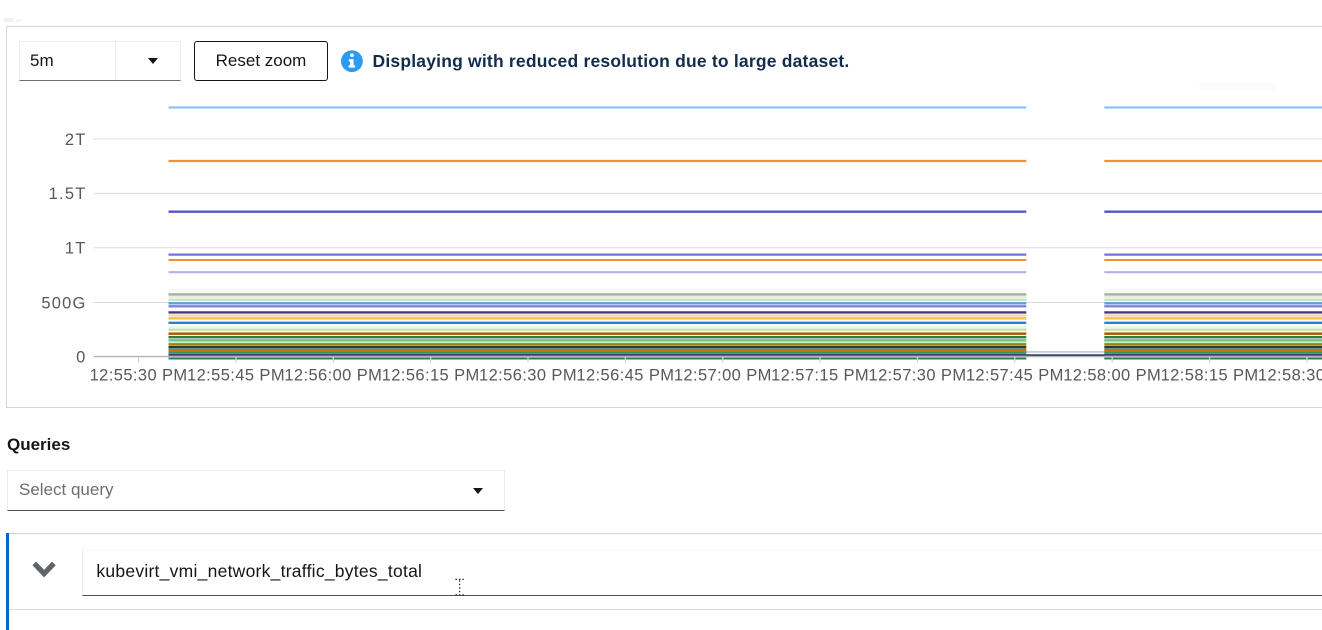  I want to click on svg-text: 12:58:30 PM, so click(1290, 376).